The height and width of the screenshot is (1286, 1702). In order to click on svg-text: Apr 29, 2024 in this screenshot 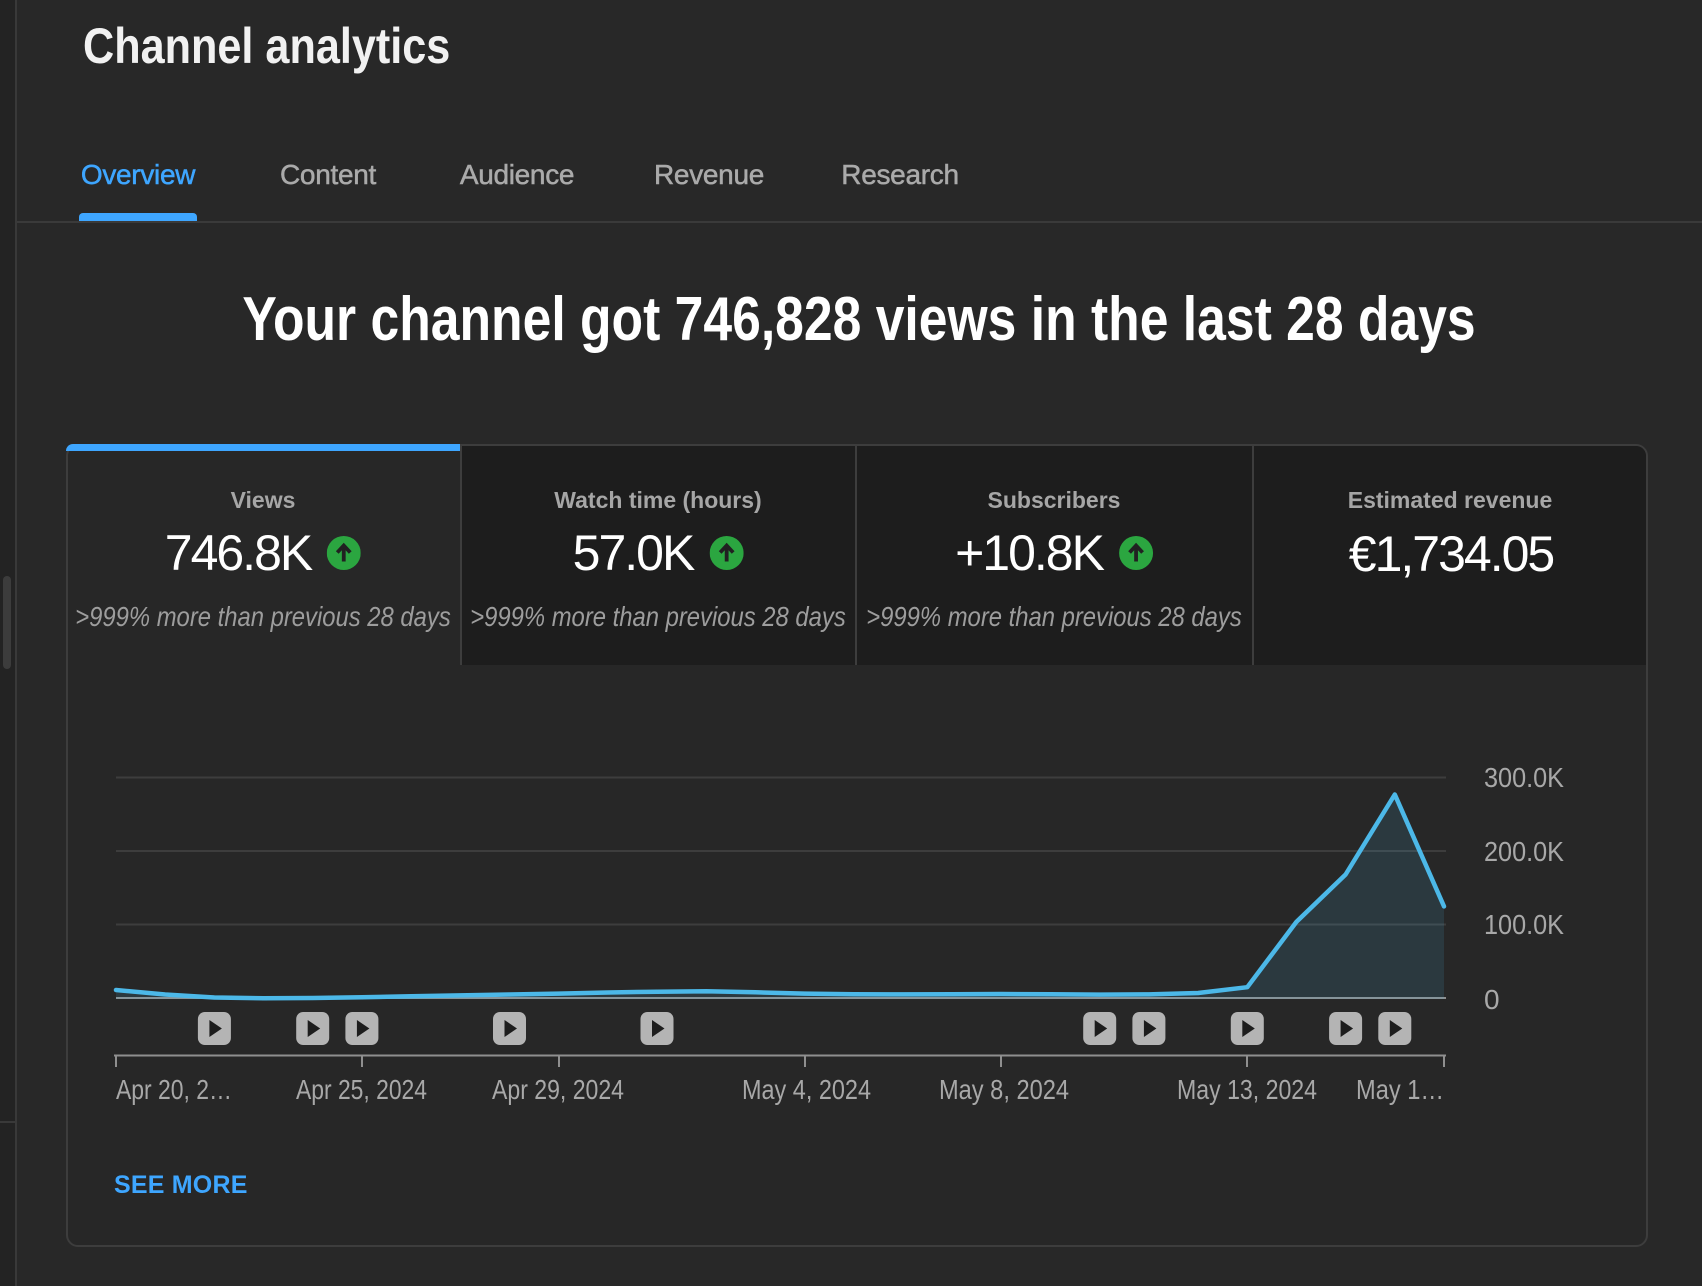, I will do `click(558, 1089)`.